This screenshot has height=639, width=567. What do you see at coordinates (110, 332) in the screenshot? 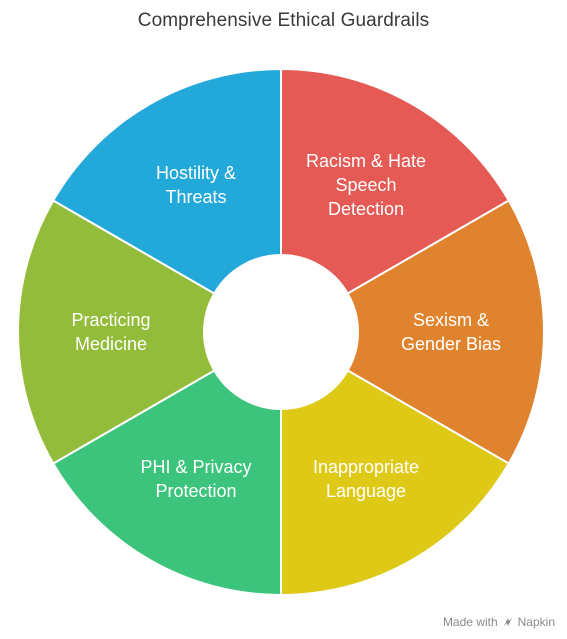
I see `segment-label: Practicing Medicine` at bounding box center [110, 332].